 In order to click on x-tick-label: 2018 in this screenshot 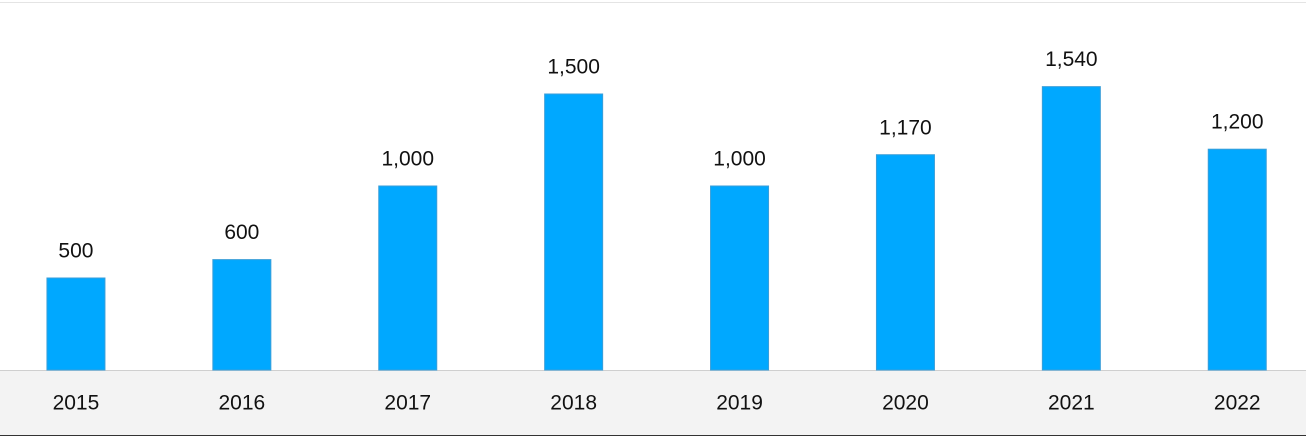, I will do `click(573, 403)`.